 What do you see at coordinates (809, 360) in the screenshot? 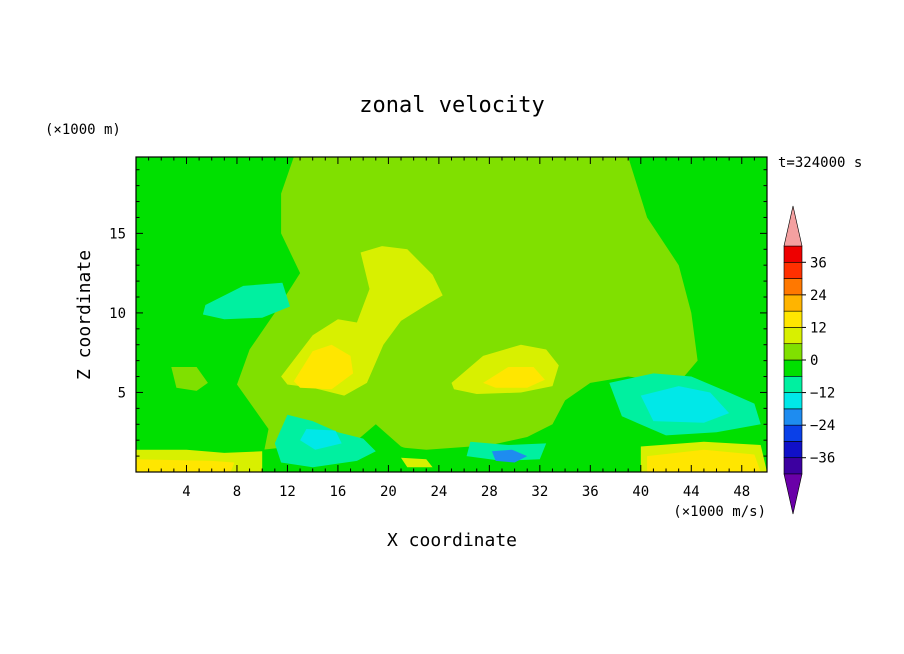
I see `colorbar: −36 −24 −12 0 12 24 36` at bounding box center [809, 360].